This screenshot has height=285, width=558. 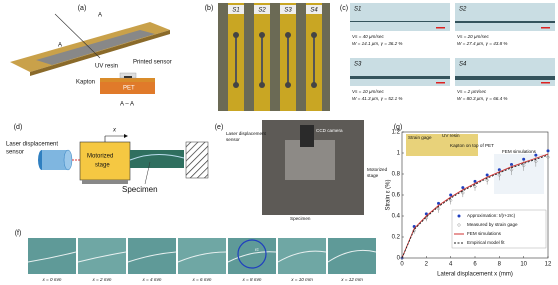 I want to click on panel-label: (c), so click(x=344, y=8).